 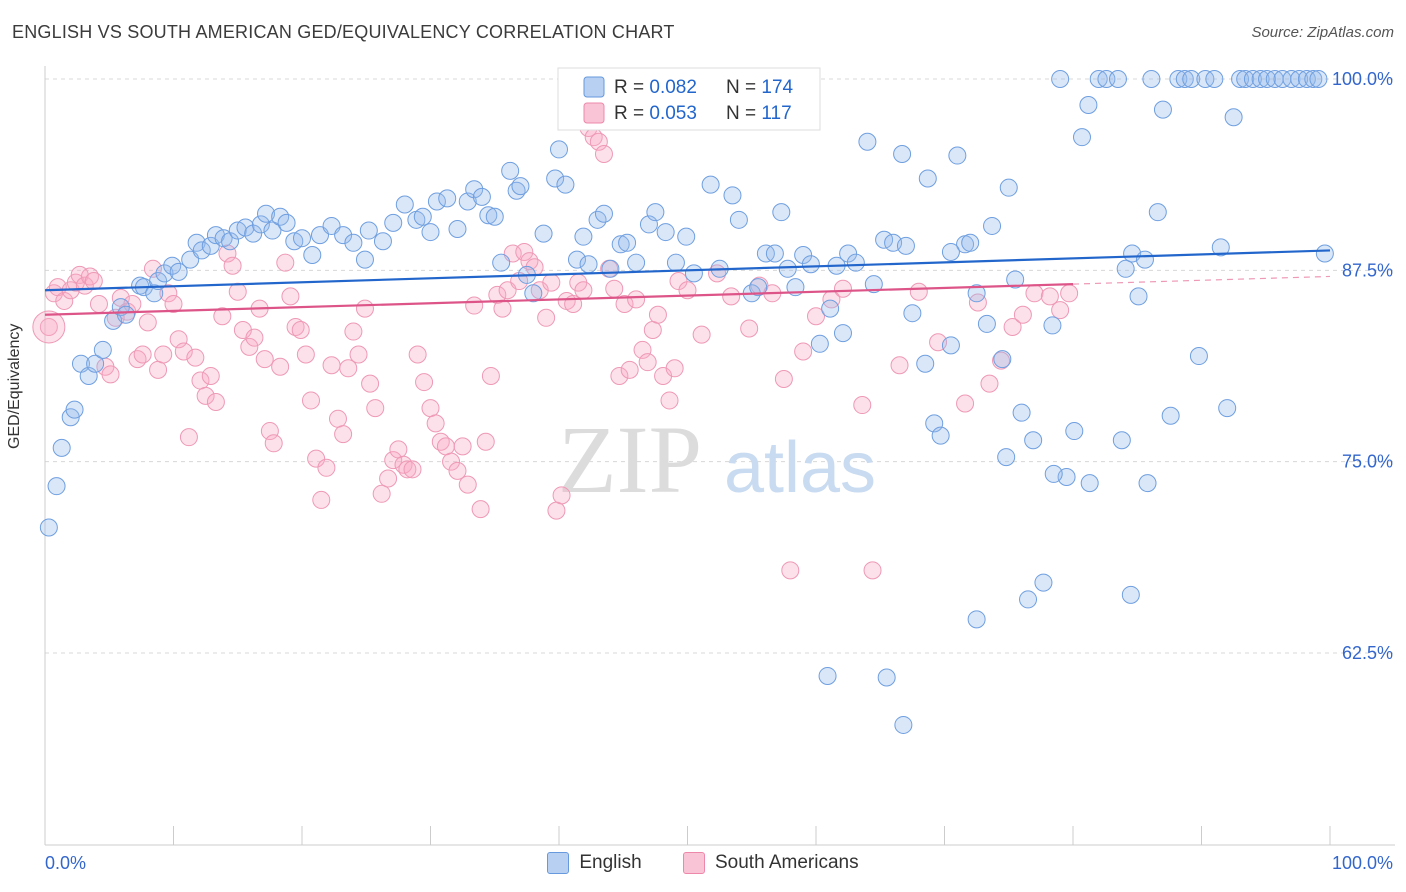 What do you see at coordinates (594, 87) in the screenshot?
I see `legend-swatch-english` at bounding box center [594, 87].